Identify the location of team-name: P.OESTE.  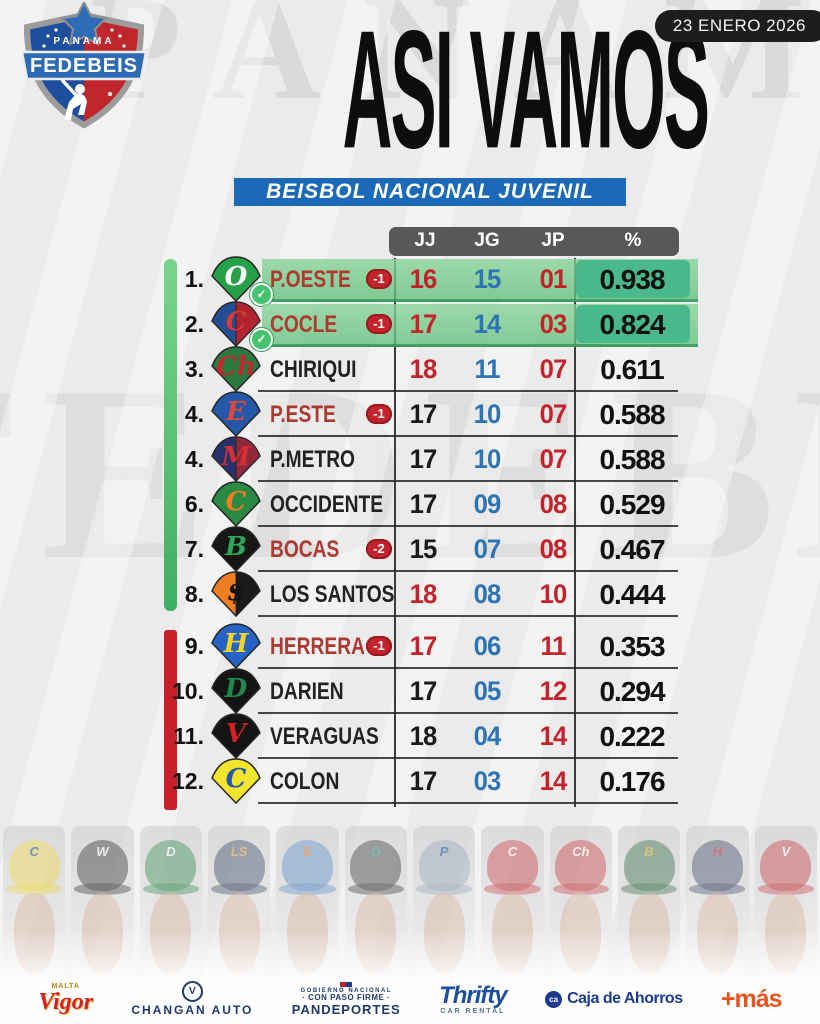
(310, 279).